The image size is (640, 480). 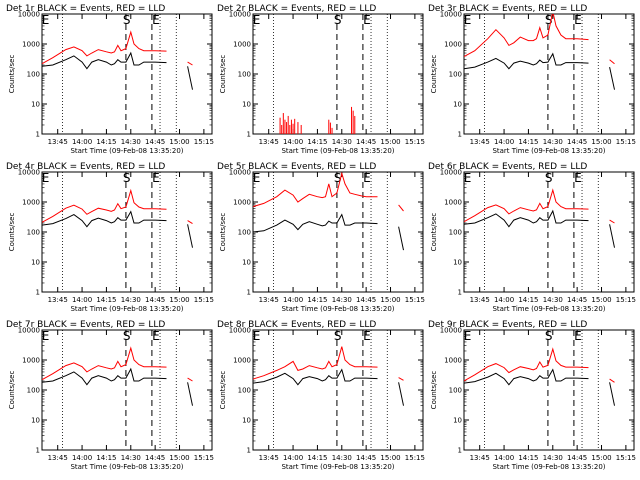 I want to click on y-axis-label: Counts/sec, so click(x=12, y=390).